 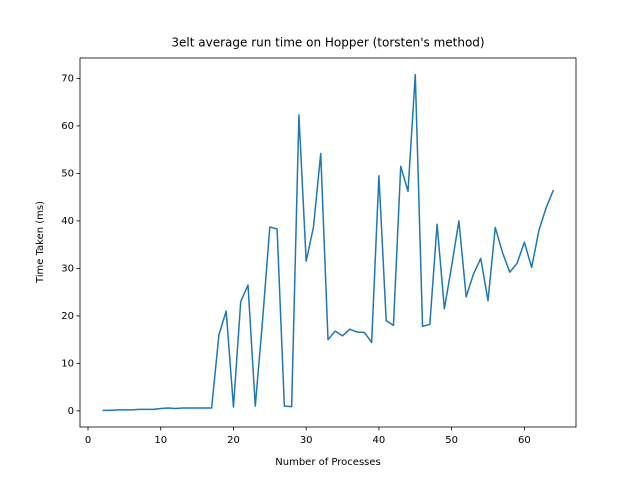 What do you see at coordinates (233, 440) in the screenshot?
I see `x-tick-label: 20` at bounding box center [233, 440].